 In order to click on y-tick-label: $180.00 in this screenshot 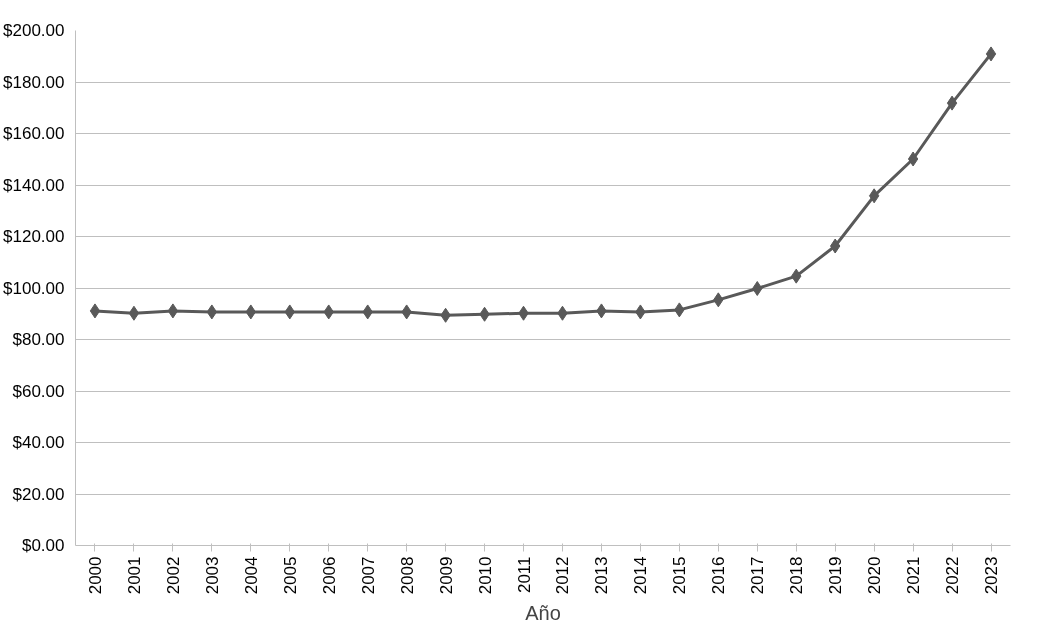, I will do `click(34, 82)`.